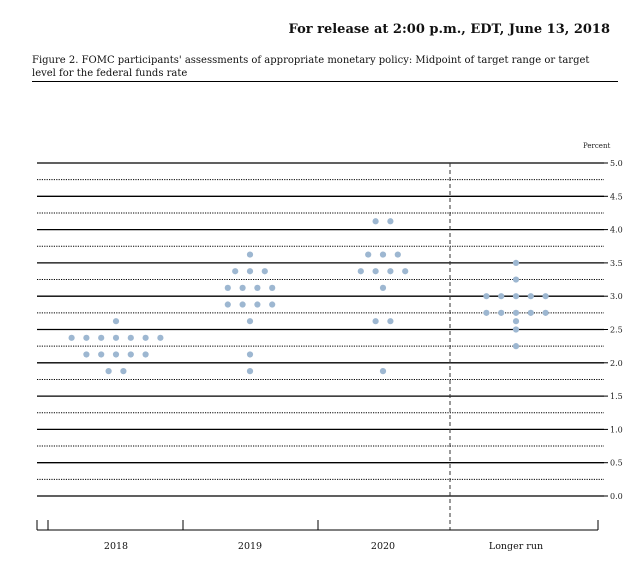  What do you see at coordinates (616, 196) in the screenshot?
I see `y-tick-label: 4.5` at bounding box center [616, 196].